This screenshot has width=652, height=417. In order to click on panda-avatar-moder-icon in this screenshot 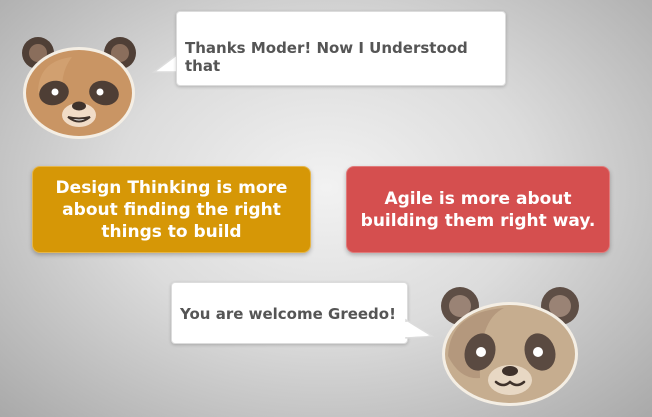, I will do `click(510, 346)`.